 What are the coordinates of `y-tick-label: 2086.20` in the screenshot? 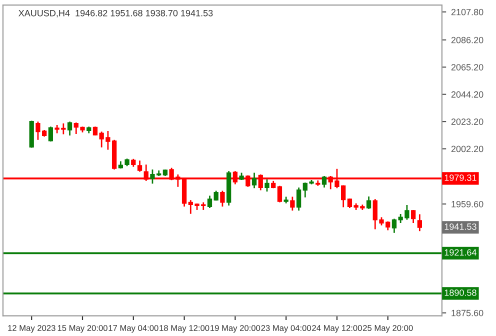 It's located at (467, 40).